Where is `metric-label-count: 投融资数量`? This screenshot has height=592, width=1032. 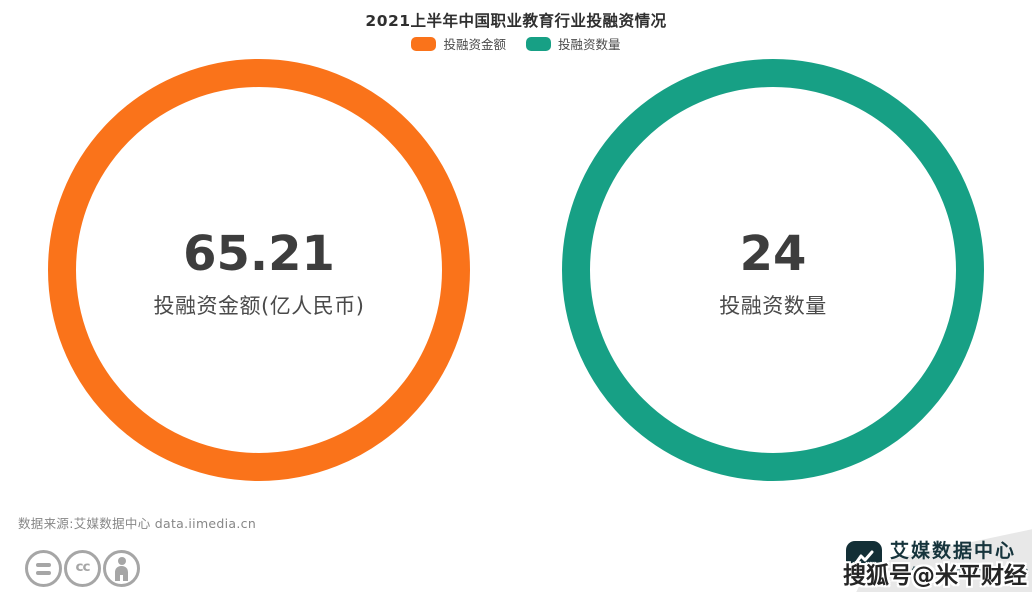
metric-label-count: 投融资数量 is located at coordinates (773, 306).